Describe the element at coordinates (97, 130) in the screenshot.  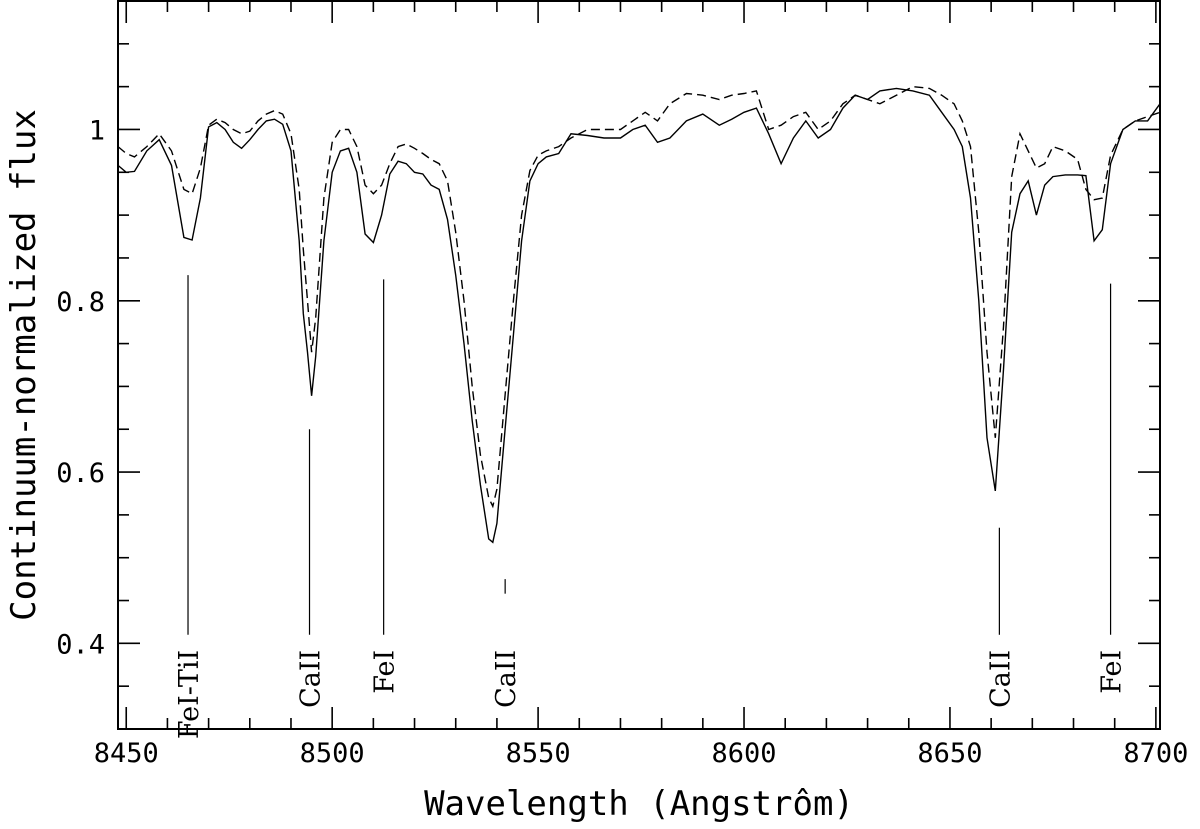
I see `y-tick-label: 1` at that location.